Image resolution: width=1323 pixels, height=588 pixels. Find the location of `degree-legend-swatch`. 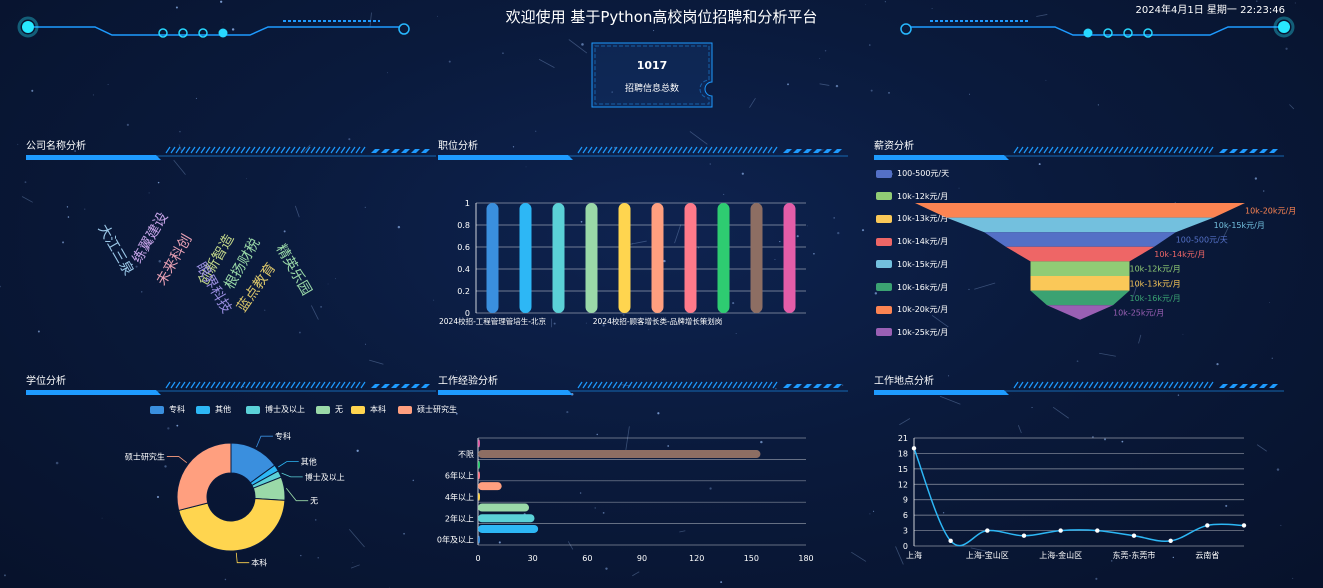

degree-legend-swatch is located at coordinates (405, 409).